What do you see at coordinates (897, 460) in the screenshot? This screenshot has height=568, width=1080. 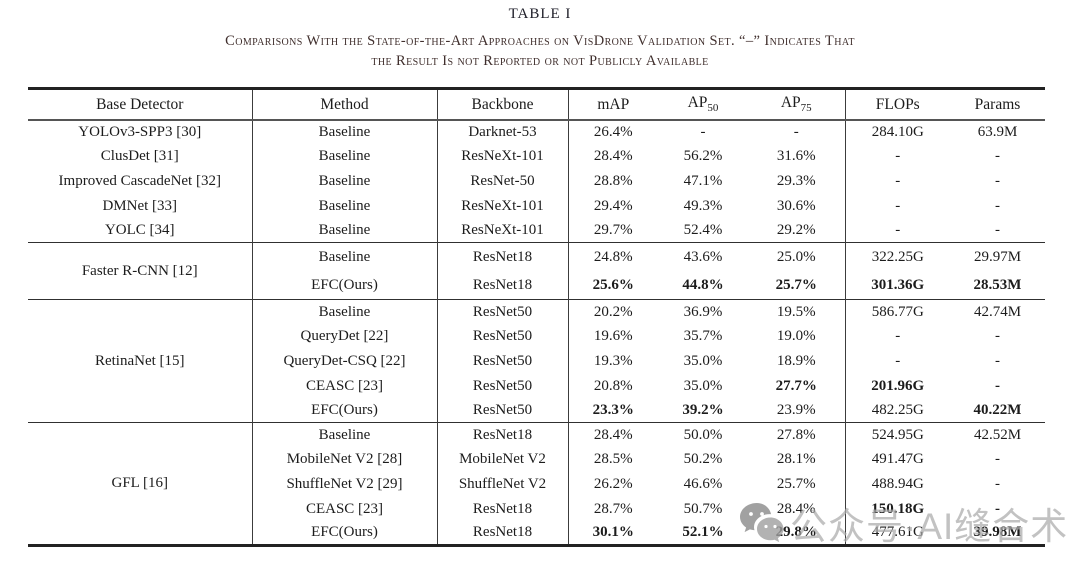 I see `cell-flops: 491.47G` at bounding box center [897, 460].